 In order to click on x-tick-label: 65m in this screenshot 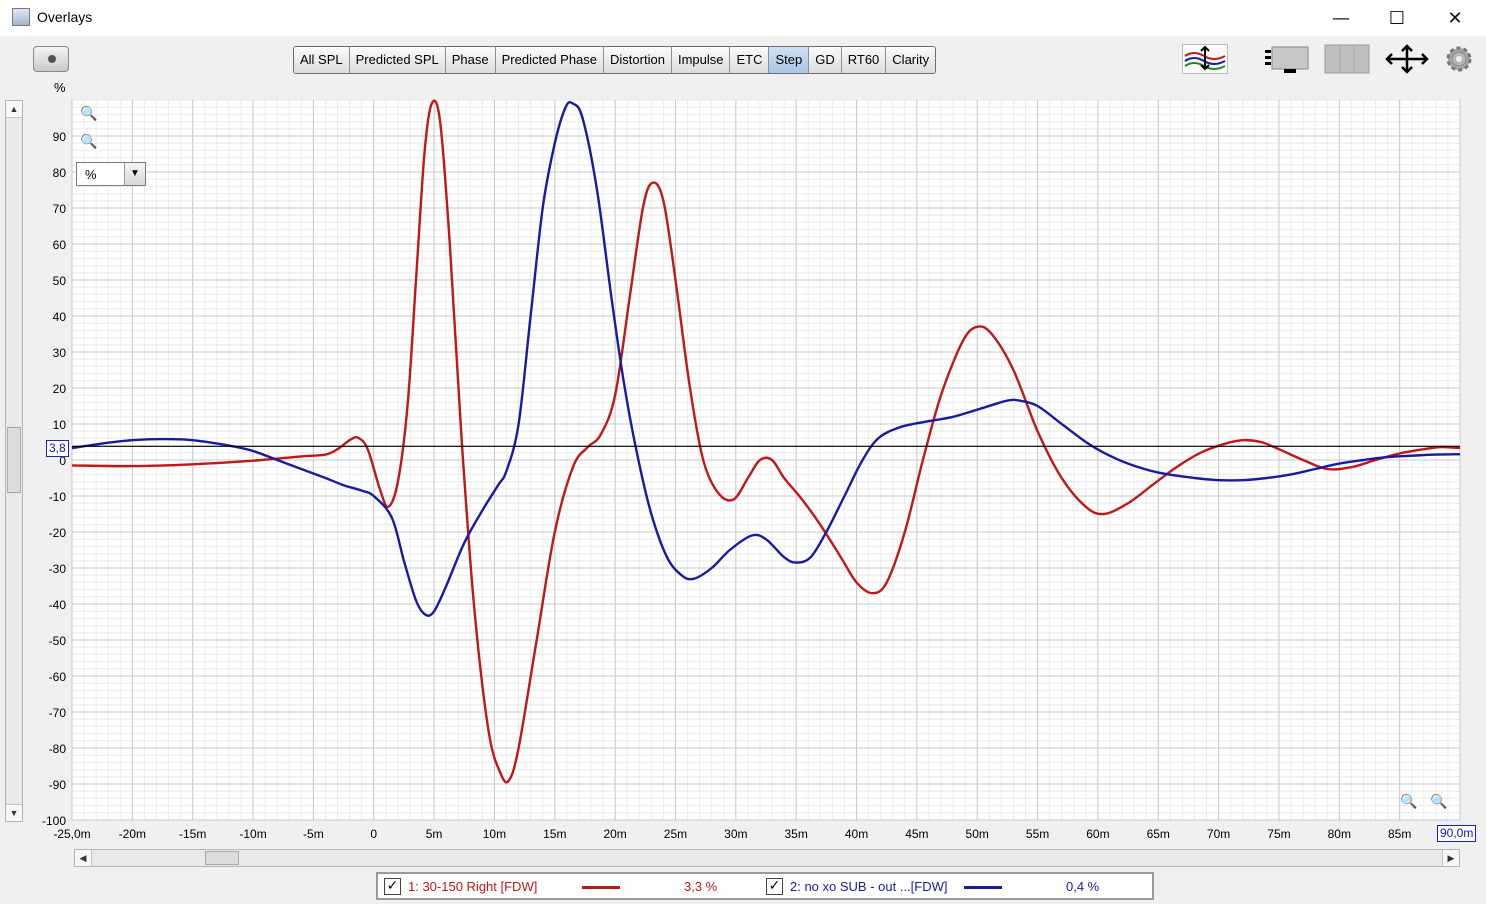, I will do `click(1158, 834)`.